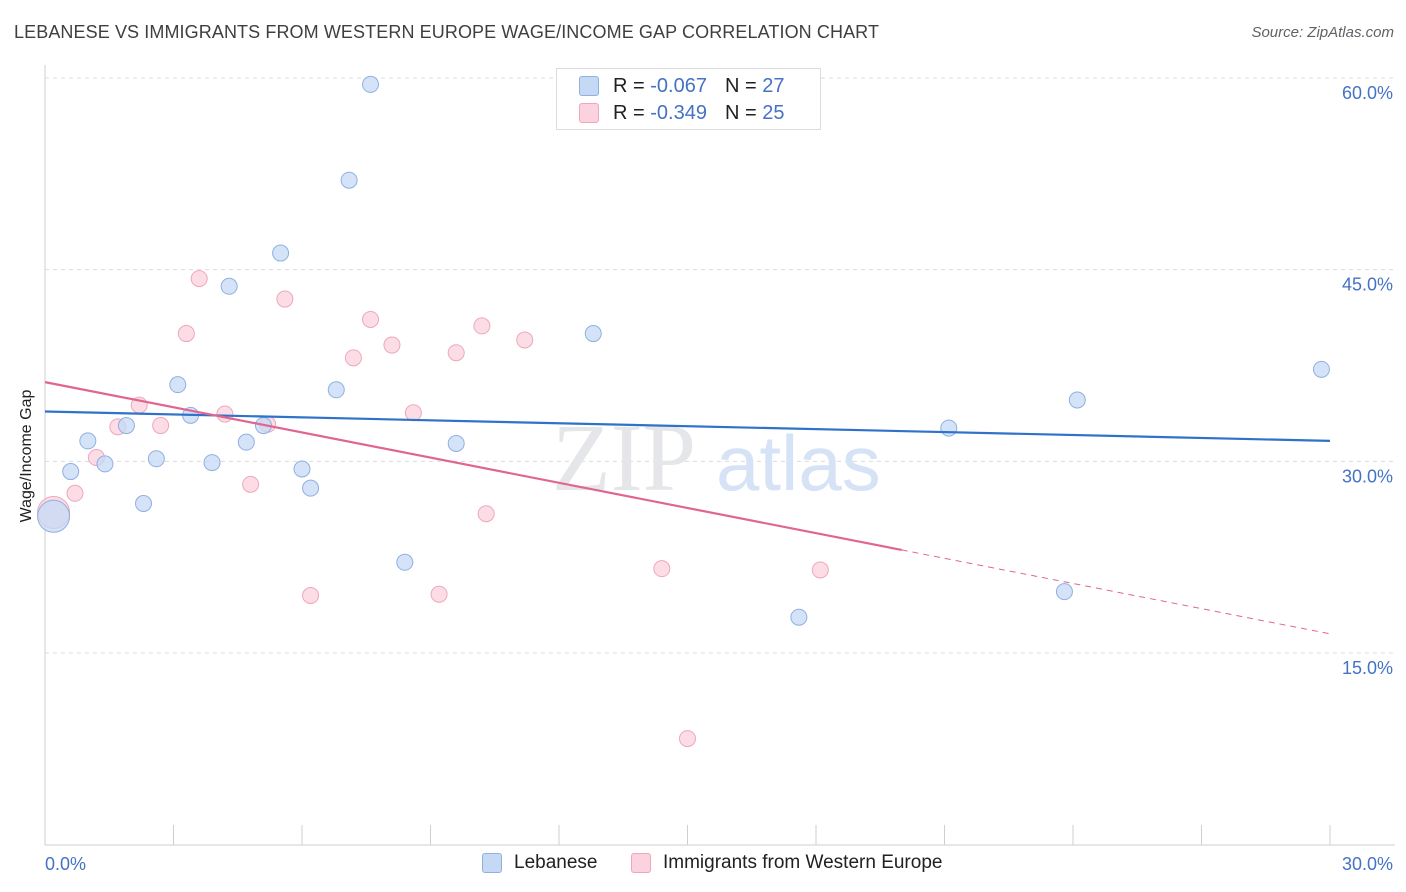 The image size is (1406, 892). Describe the element at coordinates (803, 862) in the screenshot. I see `bottom-legend-western-europe-label: Immigrants from Western Europe` at that location.